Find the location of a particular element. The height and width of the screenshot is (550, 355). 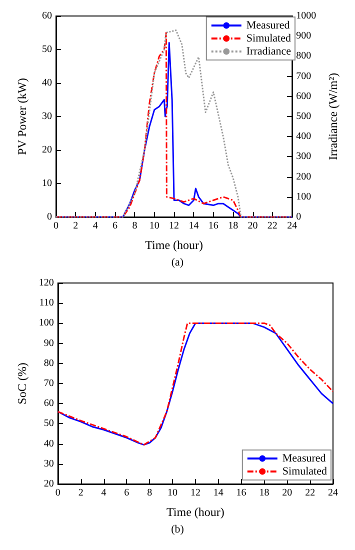

y-tick-label: 10 is located at coordinates (47, 183).